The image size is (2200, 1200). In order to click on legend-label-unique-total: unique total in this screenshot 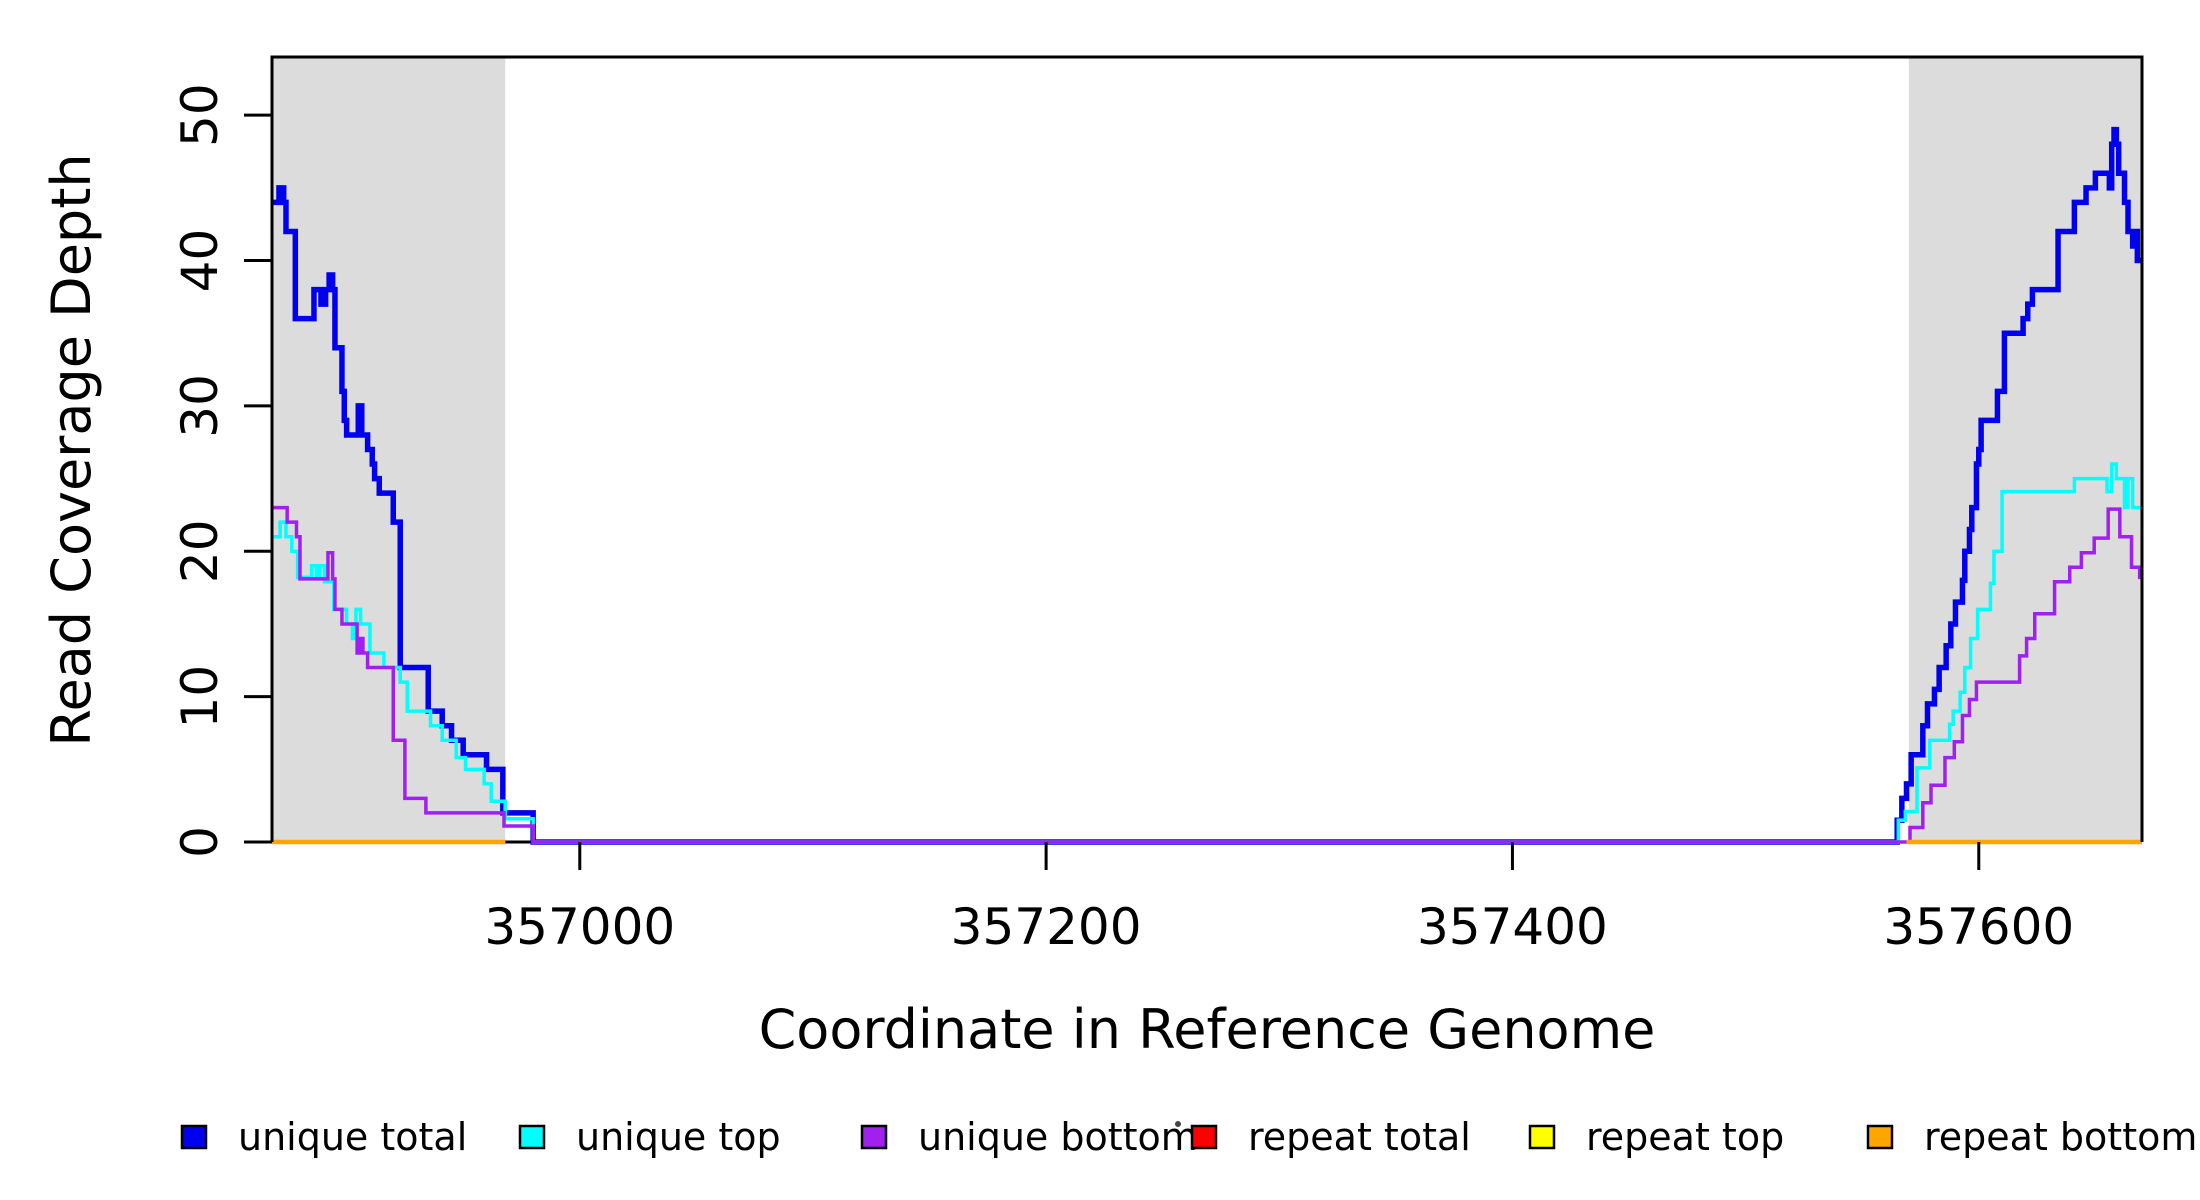, I will do `click(352, 1137)`.